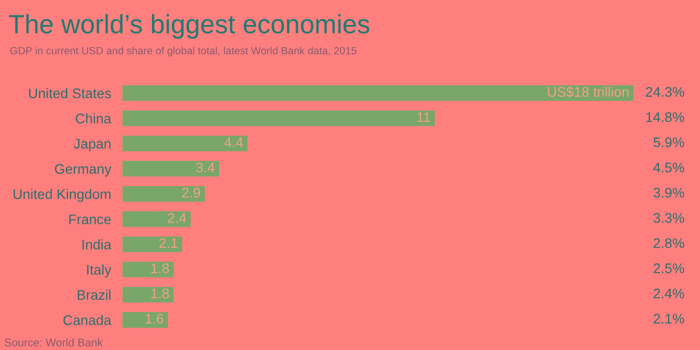 The width and height of the screenshot is (700, 350). What do you see at coordinates (205, 167) in the screenshot?
I see `data-label: 3.4` at bounding box center [205, 167].